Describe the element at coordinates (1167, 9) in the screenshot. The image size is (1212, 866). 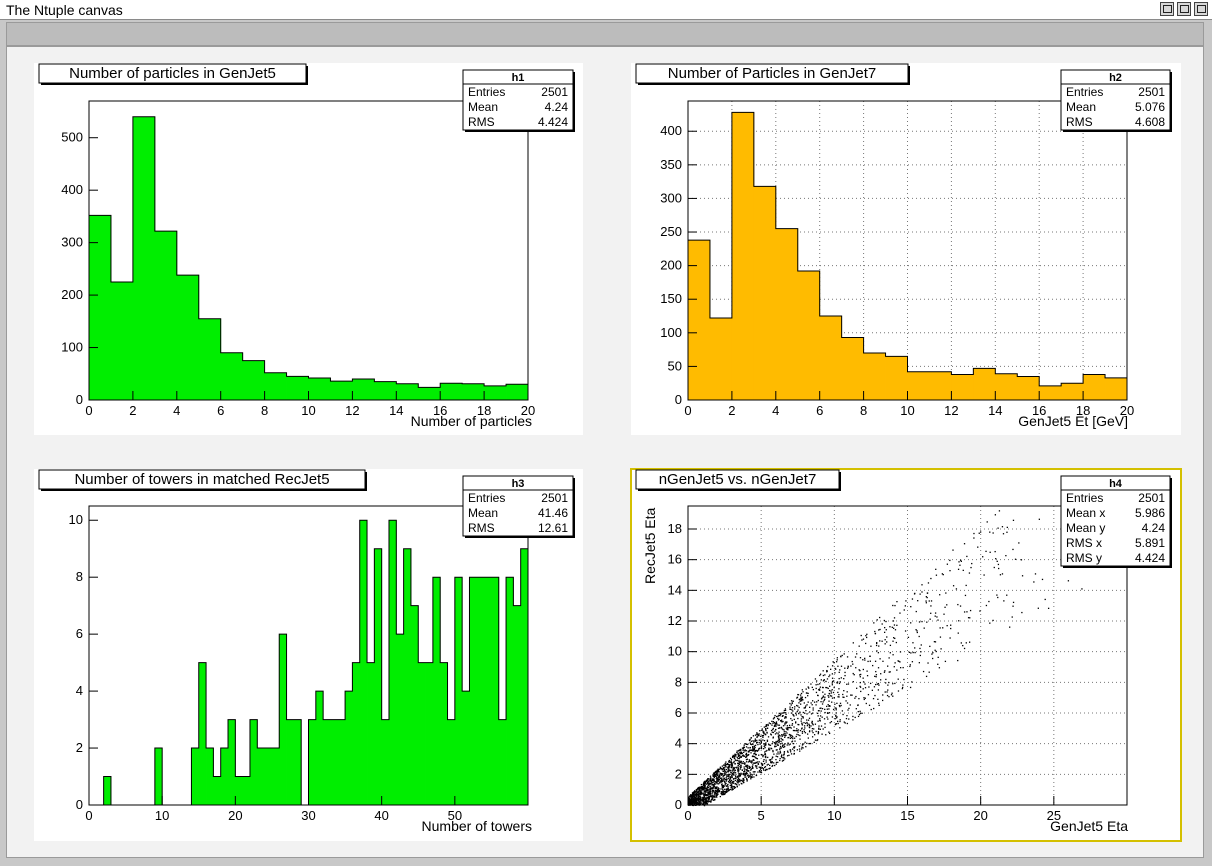
I see `minimize-icon` at that location.